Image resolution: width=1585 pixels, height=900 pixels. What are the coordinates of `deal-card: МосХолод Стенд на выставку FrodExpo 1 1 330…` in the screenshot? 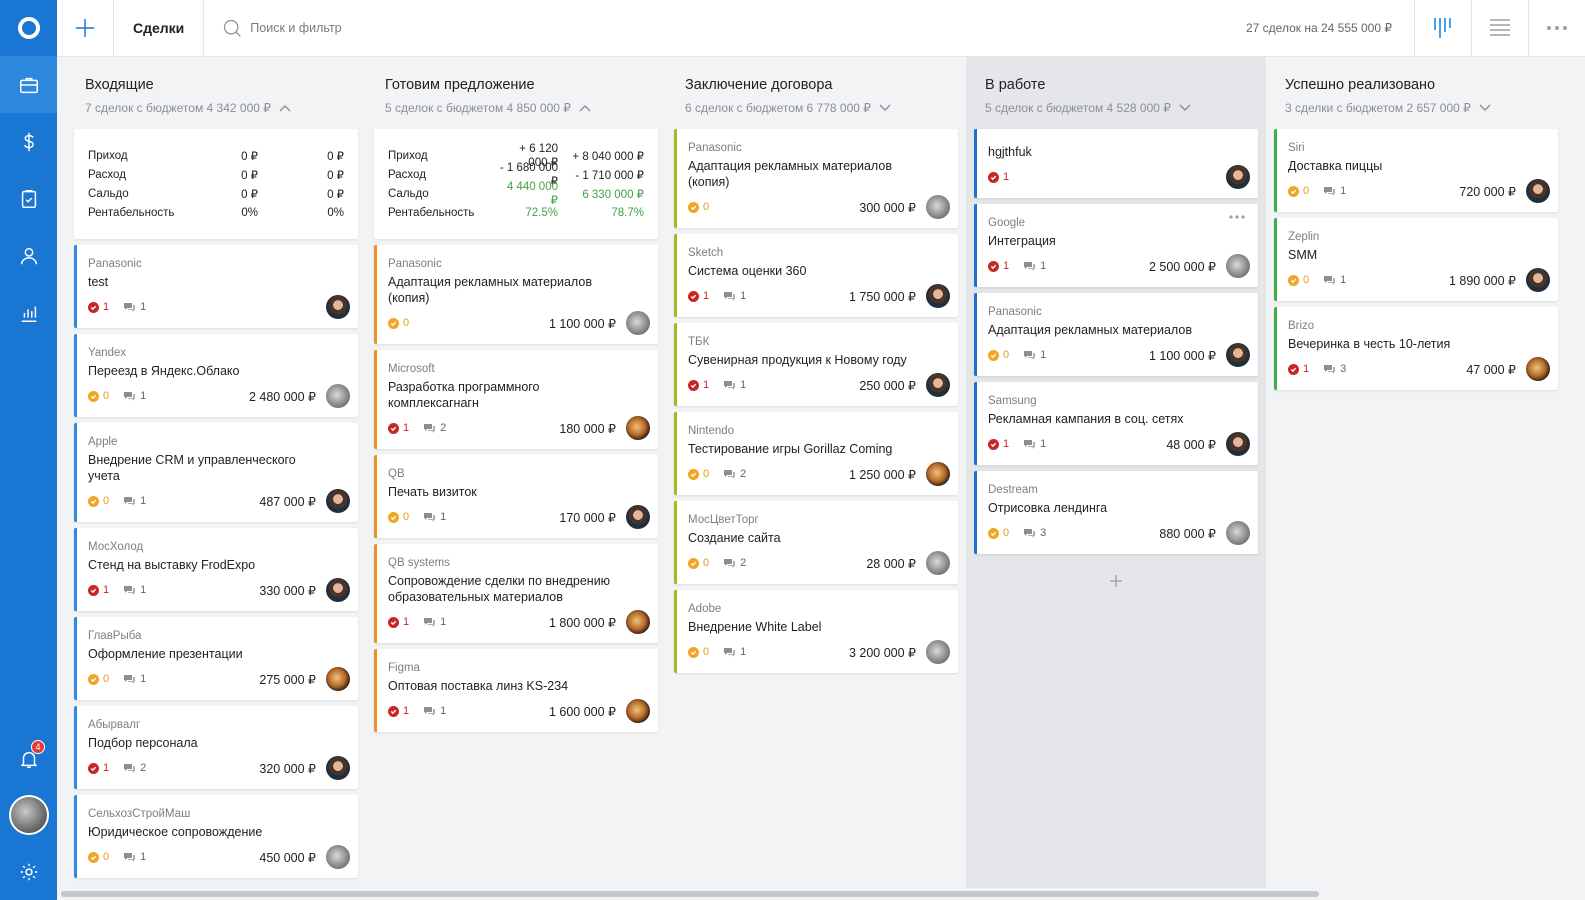 It's located at (216, 569).